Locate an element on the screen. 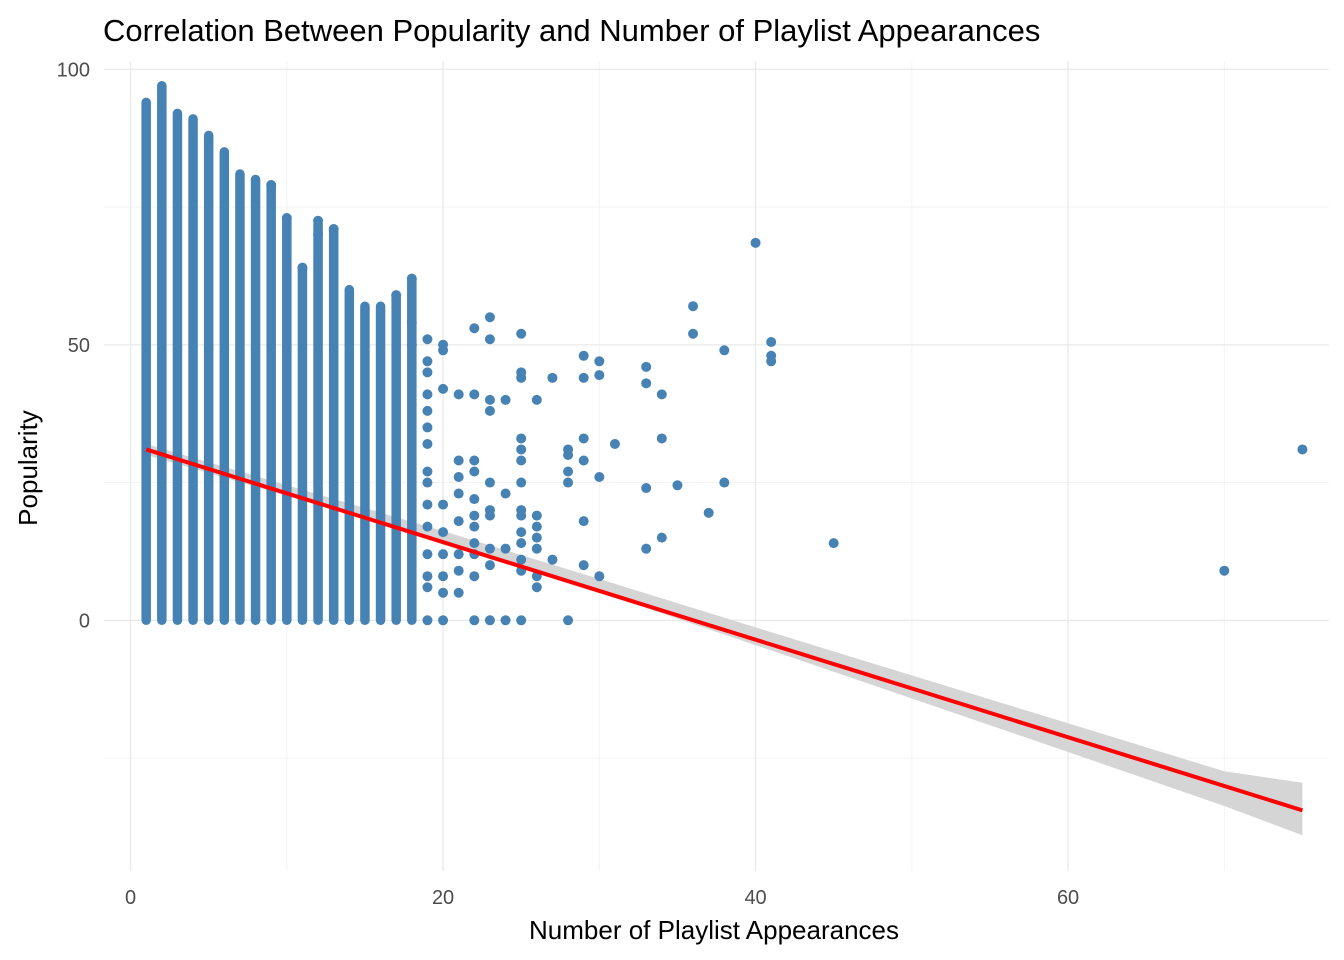 This screenshot has height=960, width=1344. x-tick-label: 60 is located at coordinates (1068, 898).